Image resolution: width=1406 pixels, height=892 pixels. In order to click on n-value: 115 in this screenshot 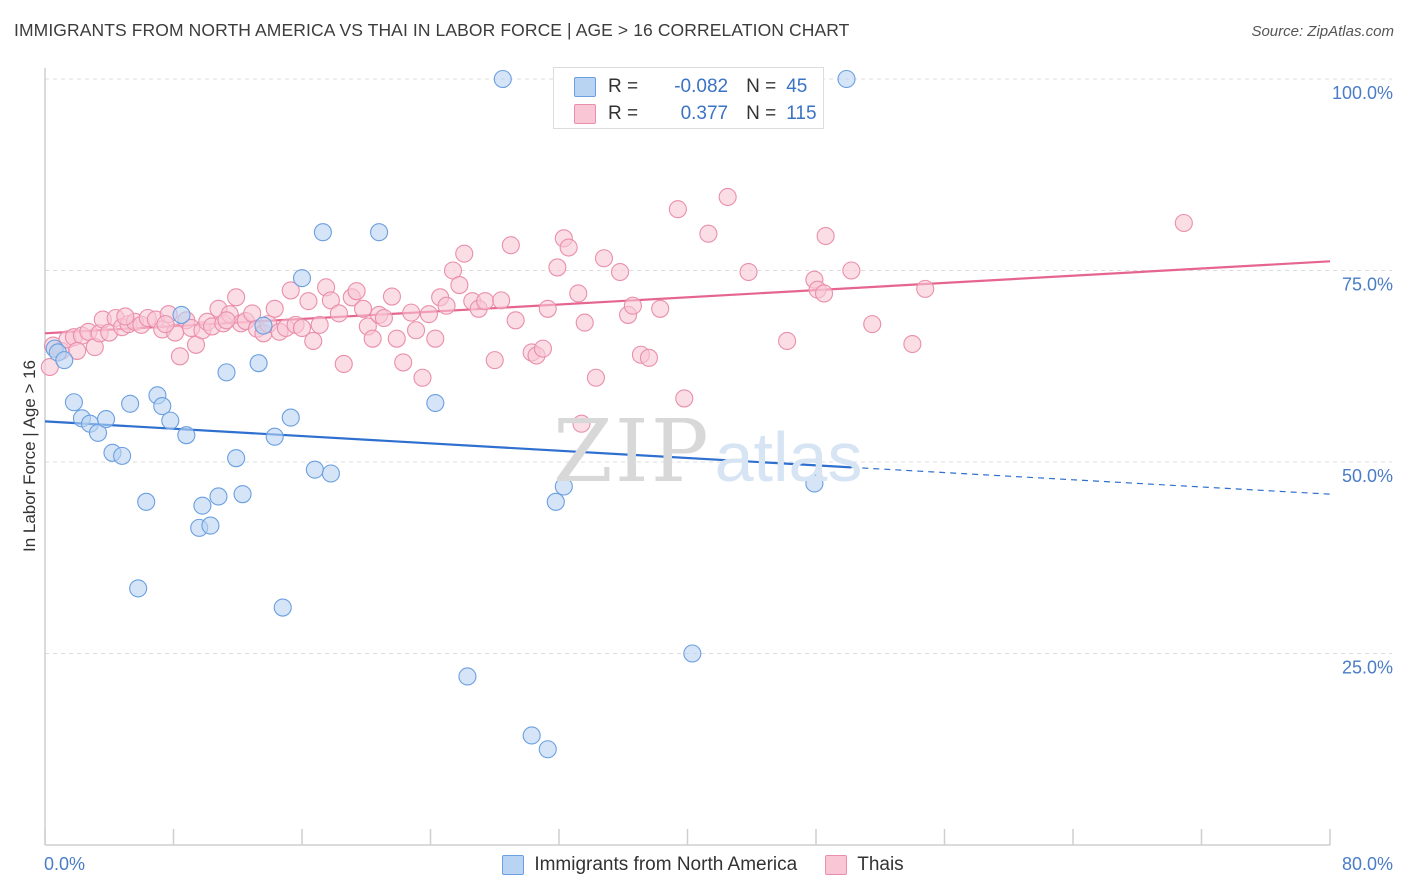, I will do `click(801, 113)`.